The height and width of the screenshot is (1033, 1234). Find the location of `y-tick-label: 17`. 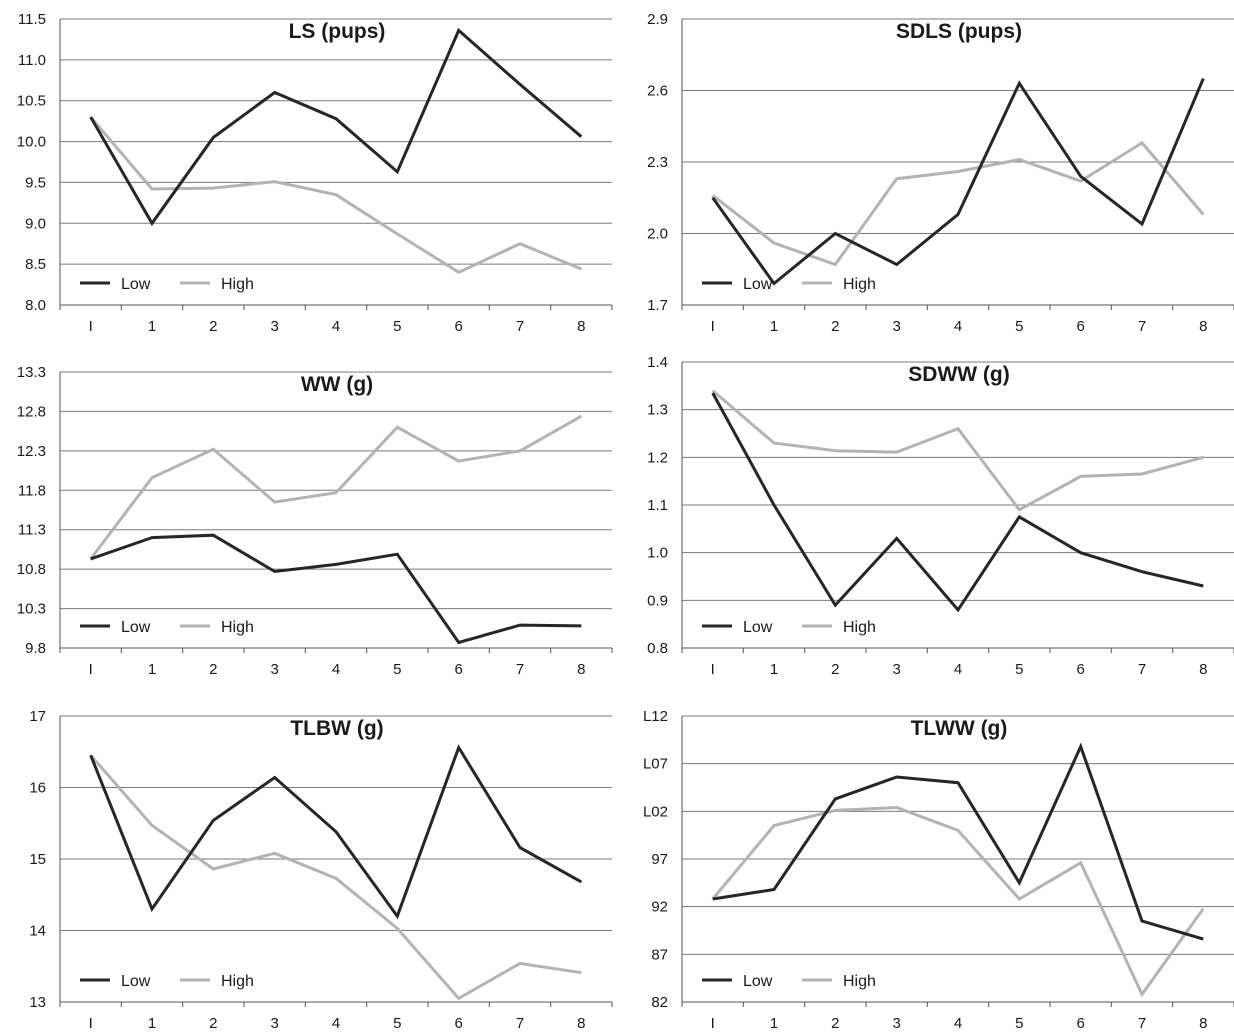

y-tick-label: 17 is located at coordinates (37, 716).